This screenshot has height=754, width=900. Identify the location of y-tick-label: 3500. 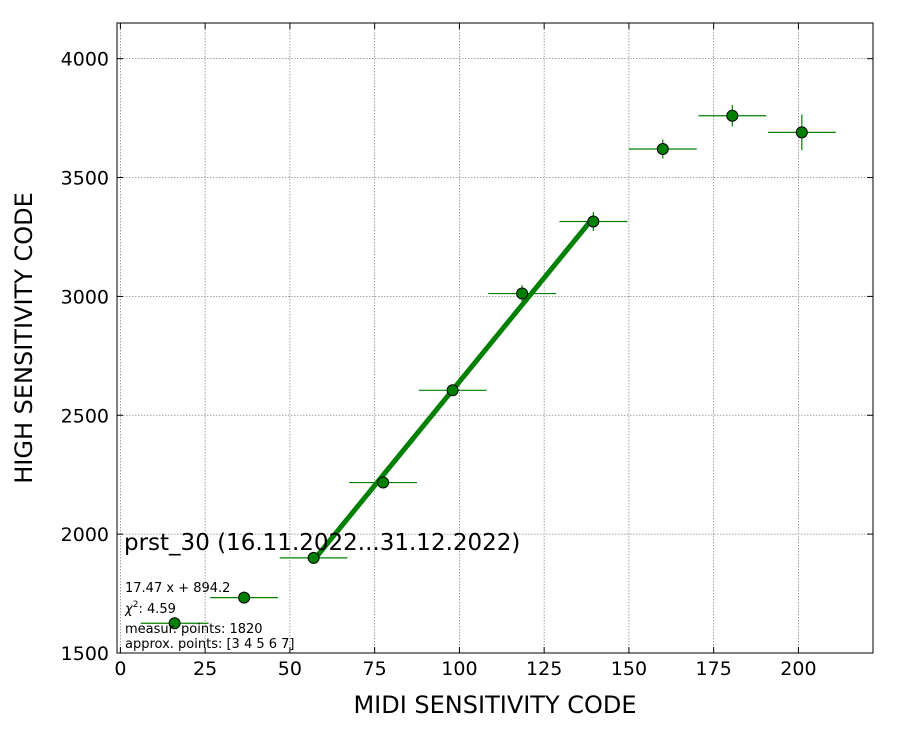
(85, 179).